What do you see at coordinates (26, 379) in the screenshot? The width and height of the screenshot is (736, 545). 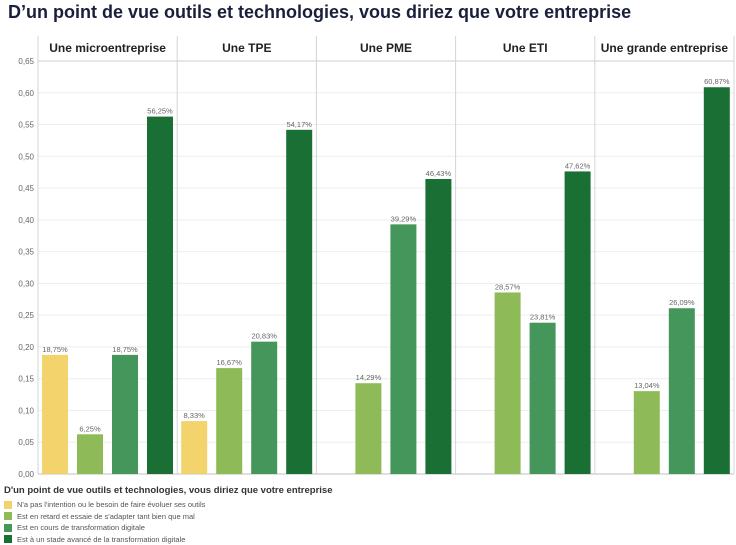 I see `y-tick-label: 0,15` at bounding box center [26, 379].